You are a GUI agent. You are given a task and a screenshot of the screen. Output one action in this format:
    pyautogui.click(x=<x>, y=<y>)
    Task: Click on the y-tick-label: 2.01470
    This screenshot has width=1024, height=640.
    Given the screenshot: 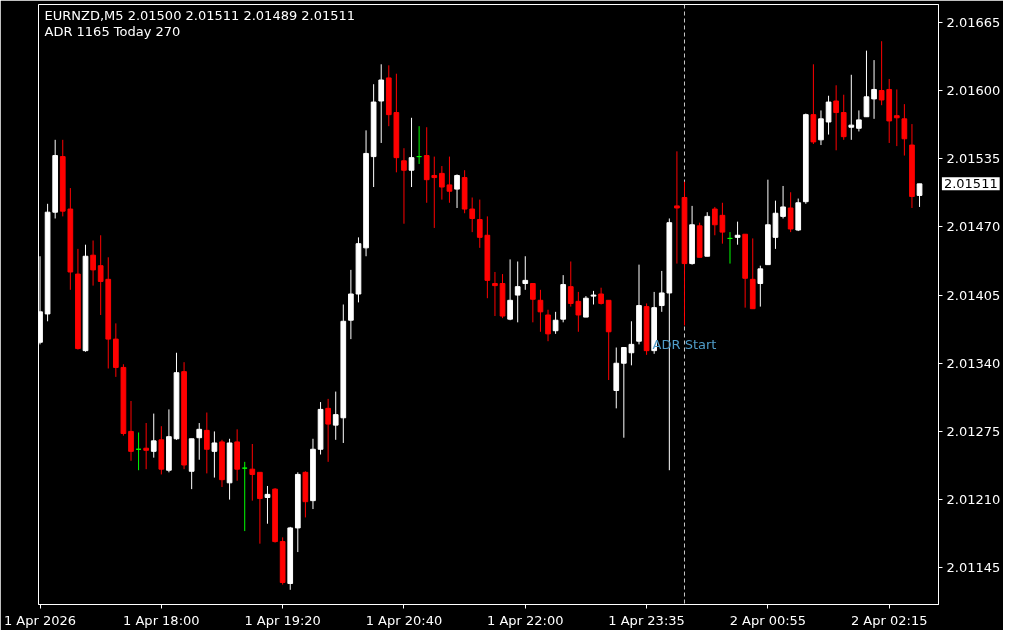 What is the action you would take?
    pyautogui.click(x=973, y=227)
    